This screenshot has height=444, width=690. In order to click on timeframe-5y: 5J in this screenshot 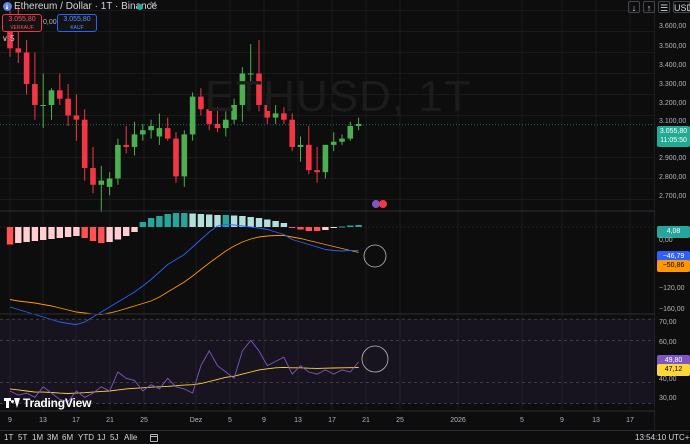, I will do `click(114, 437)`.